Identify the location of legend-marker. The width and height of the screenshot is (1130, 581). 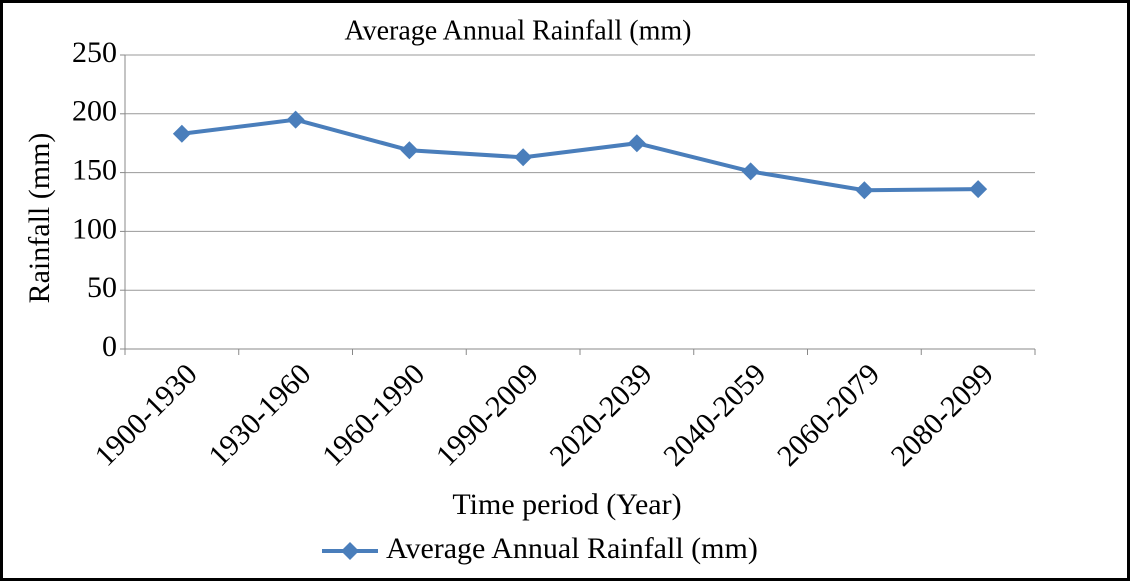
(350, 551).